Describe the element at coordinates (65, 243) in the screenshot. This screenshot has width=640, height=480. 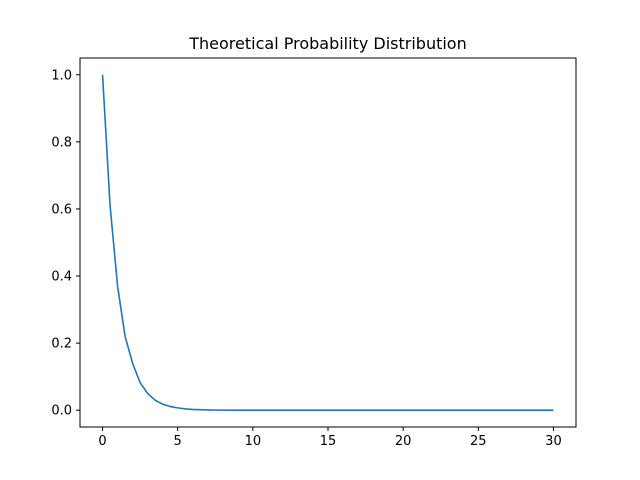
I see `y-axis: 0.0 0.2 0.4 0.6 0.8 1.0` at that location.